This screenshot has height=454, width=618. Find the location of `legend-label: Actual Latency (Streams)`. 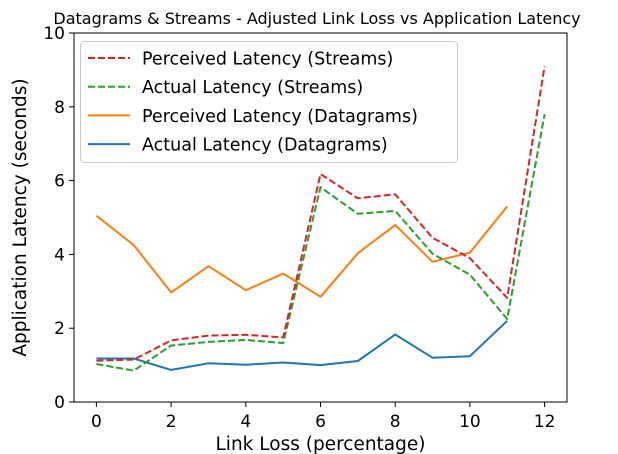

legend-label: Actual Latency (Streams) is located at coordinates (252, 88).